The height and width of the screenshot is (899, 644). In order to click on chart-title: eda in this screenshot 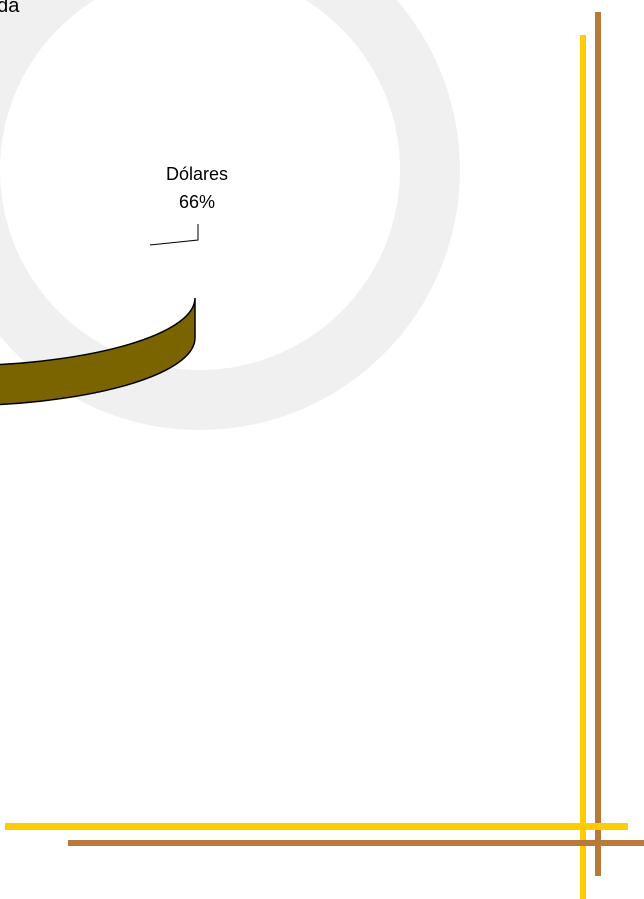, I will do `click(10, 8)`.